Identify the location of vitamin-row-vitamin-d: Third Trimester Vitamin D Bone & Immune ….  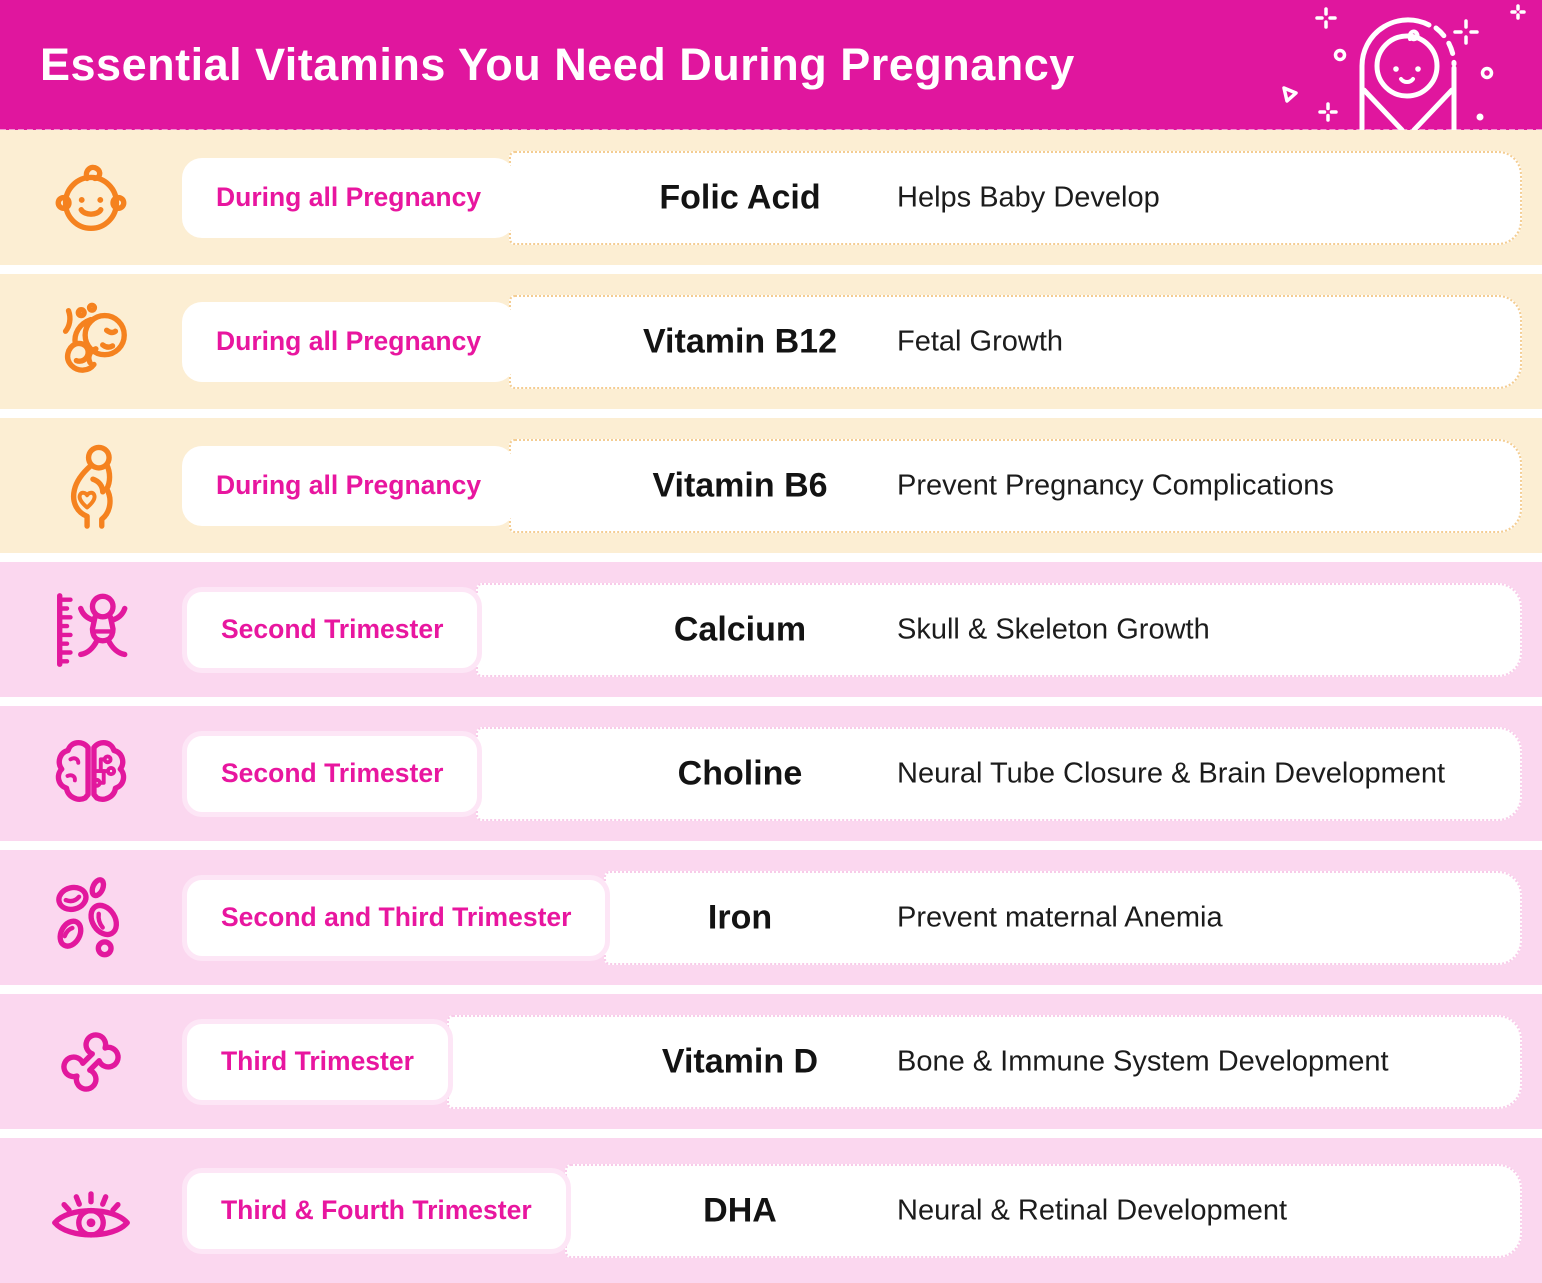
(771, 1061).